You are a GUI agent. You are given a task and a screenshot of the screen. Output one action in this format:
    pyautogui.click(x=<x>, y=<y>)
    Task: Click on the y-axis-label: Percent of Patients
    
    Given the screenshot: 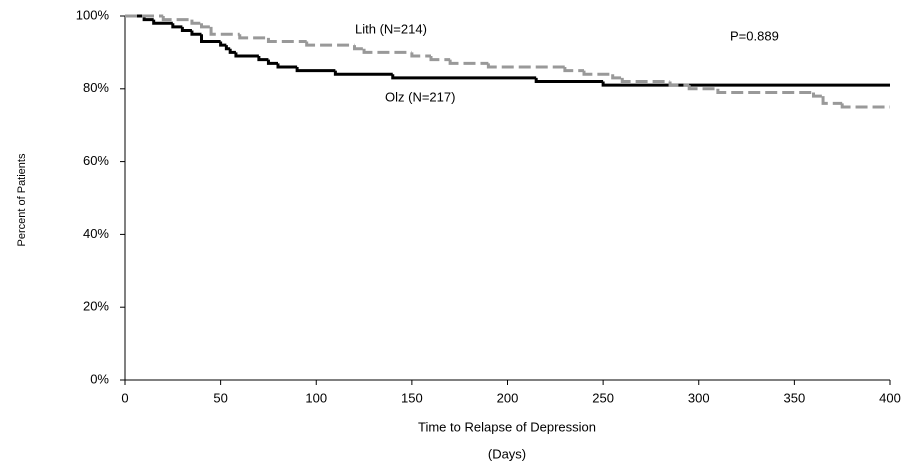 What is the action you would take?
    pyautogui.click(x=22, y=199)
    